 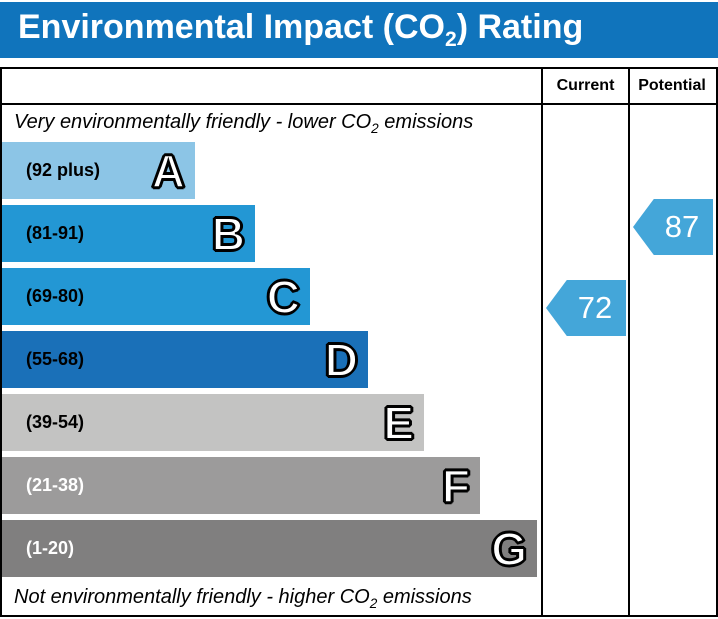 I want to click on top-note-suffix: emissions, so click(x=426, y=122).